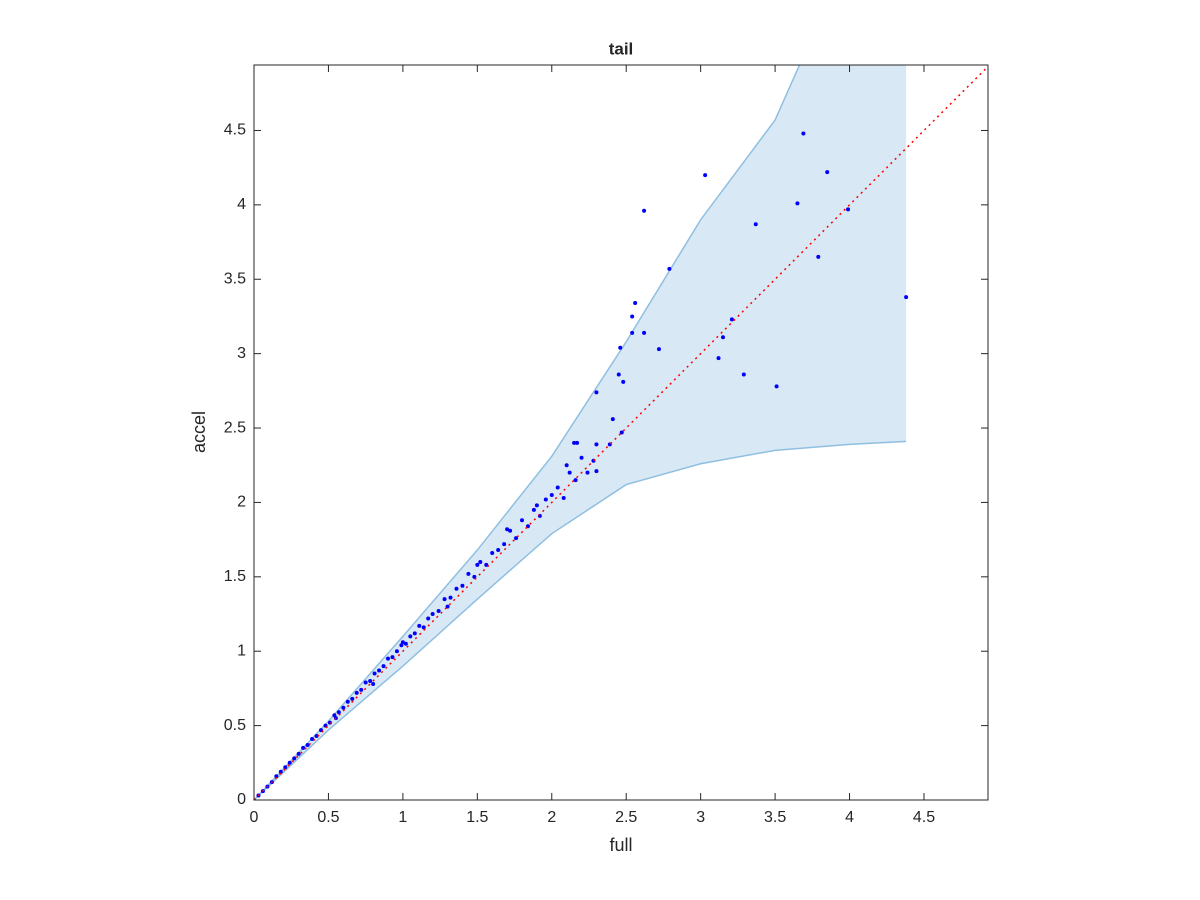  What do you see at coordinates (924, 817) in the screenshot?
I see `x-tick-label: 4.5` at bounding box center [924, 817].